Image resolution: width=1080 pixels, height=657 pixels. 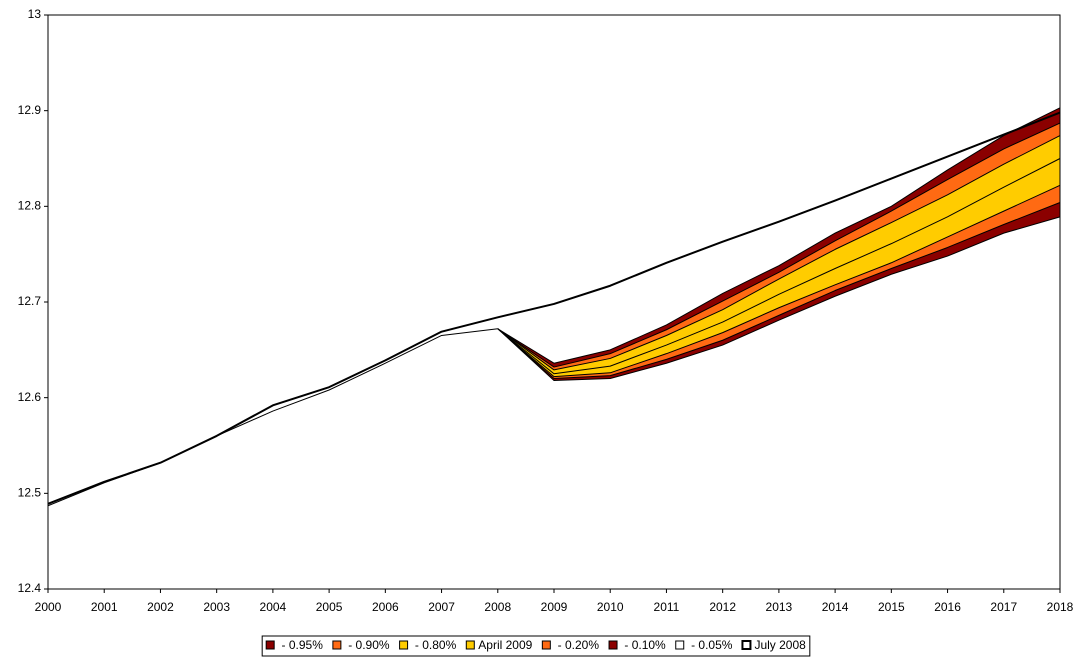 I want to click on x-tick-label: 2006, so click(x=385, y=607).